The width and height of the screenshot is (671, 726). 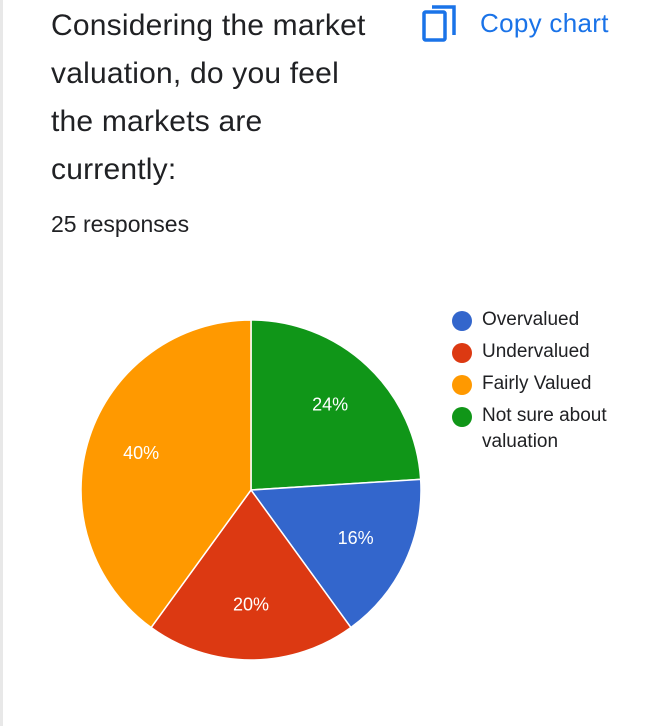 I want to click on legend-label-undervalued: Undervalued, so click(x=536, y=352).